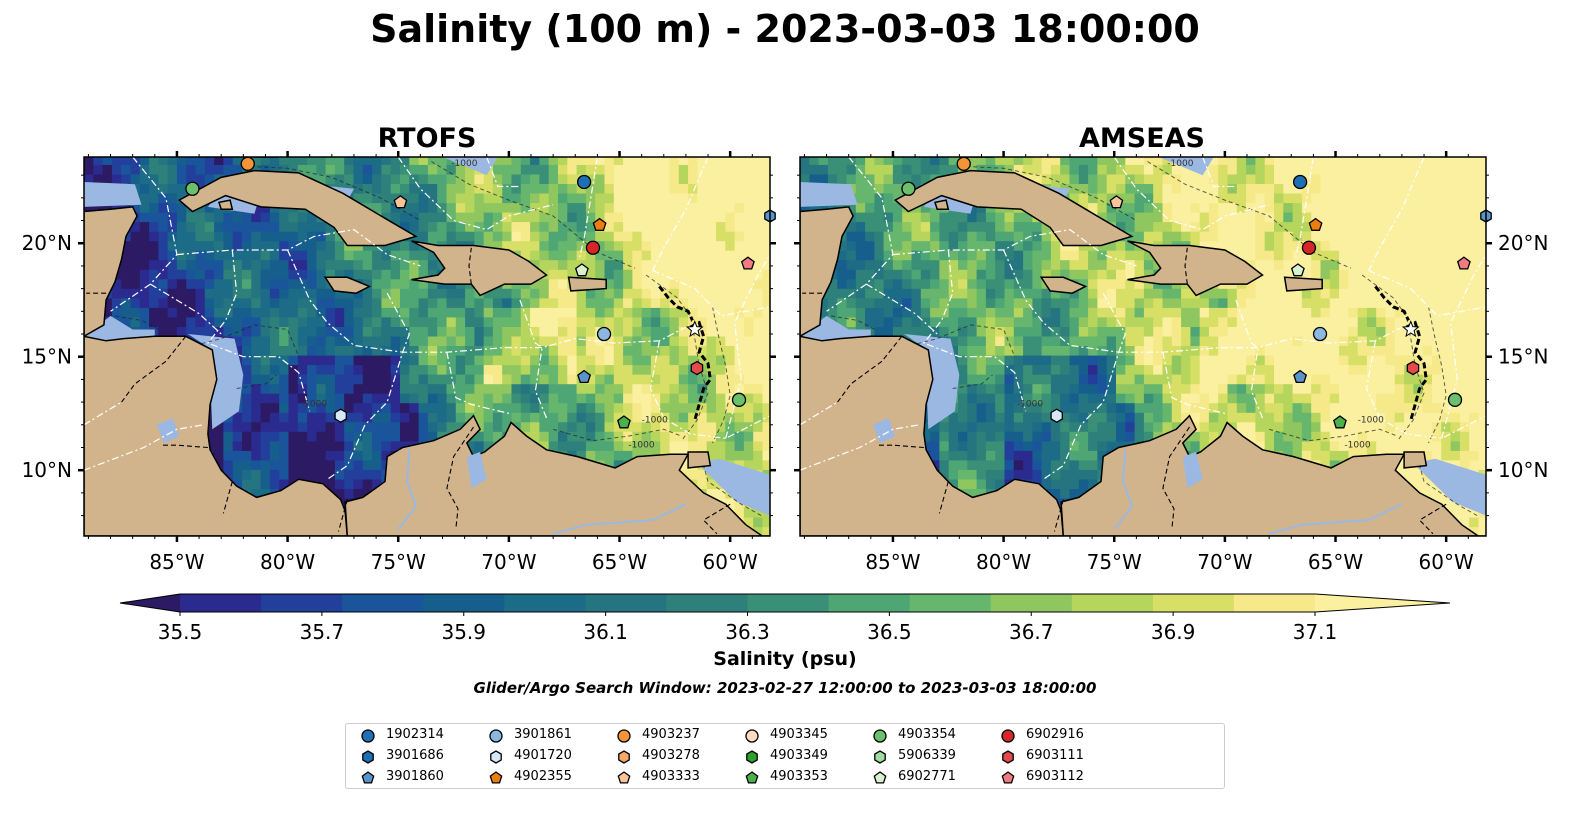  I want to click on legend-label: 3901861, so click(543, 734).